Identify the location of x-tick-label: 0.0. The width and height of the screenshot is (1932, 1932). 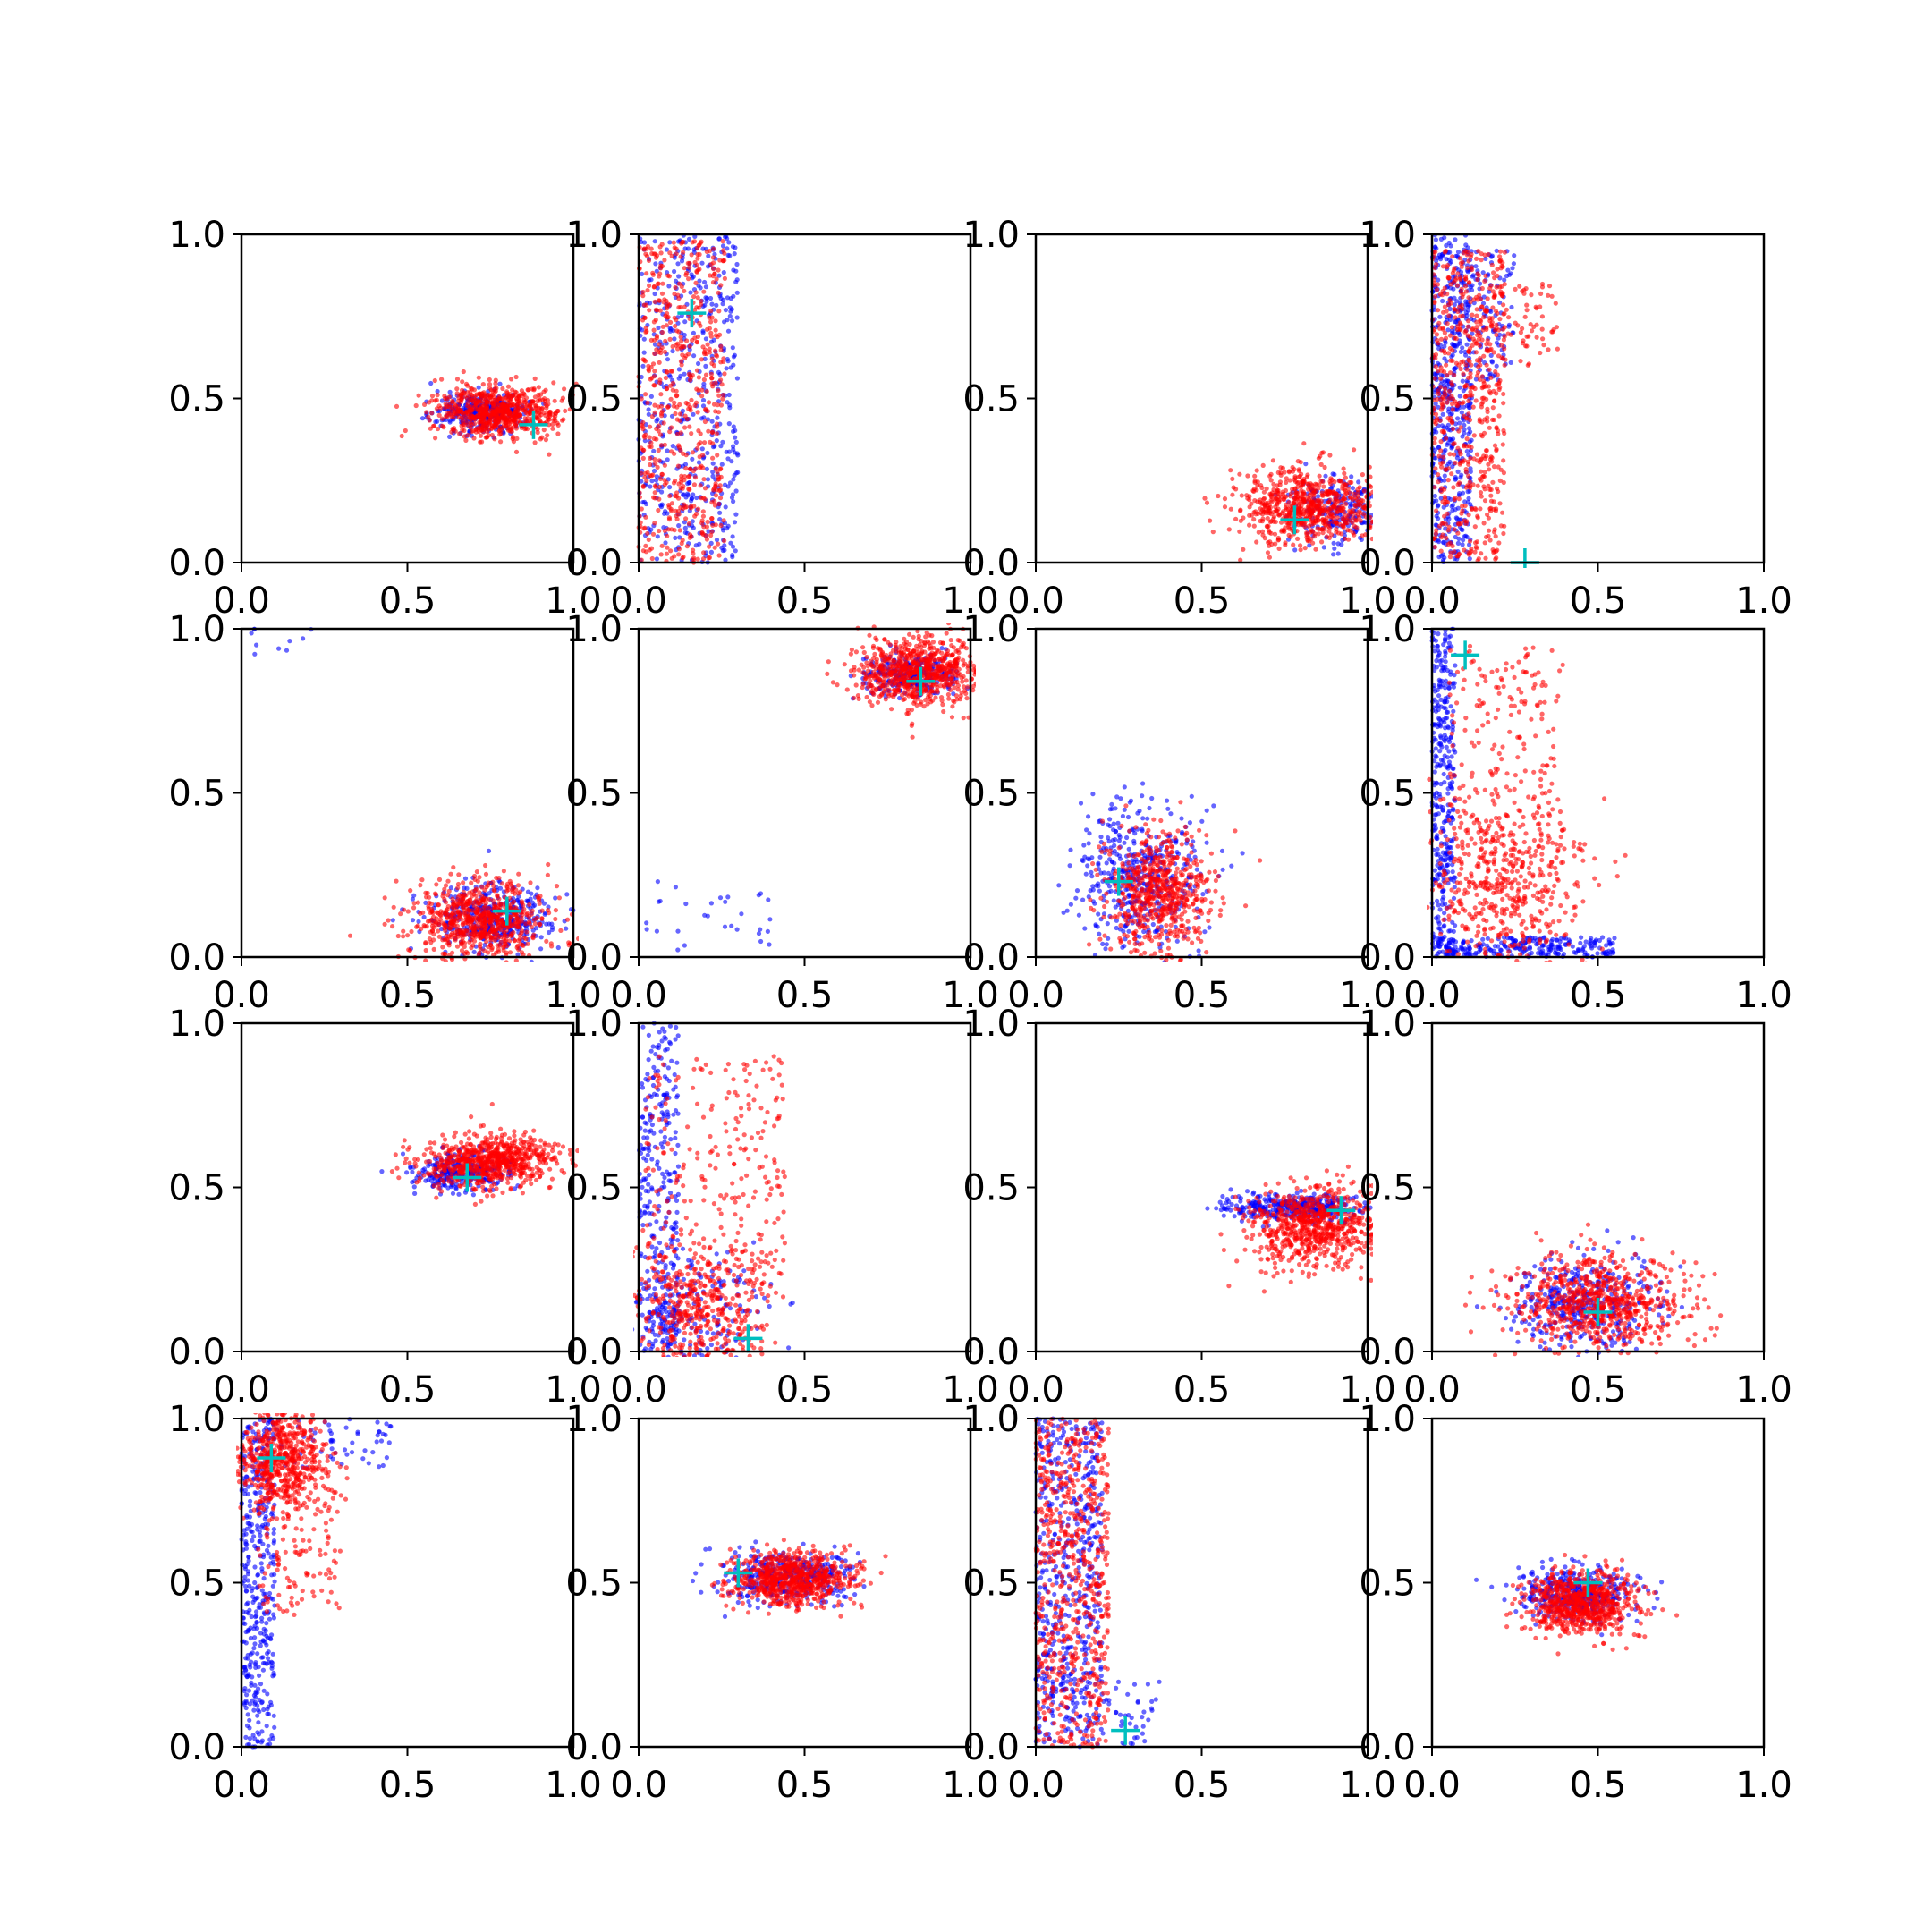
(241, 601).